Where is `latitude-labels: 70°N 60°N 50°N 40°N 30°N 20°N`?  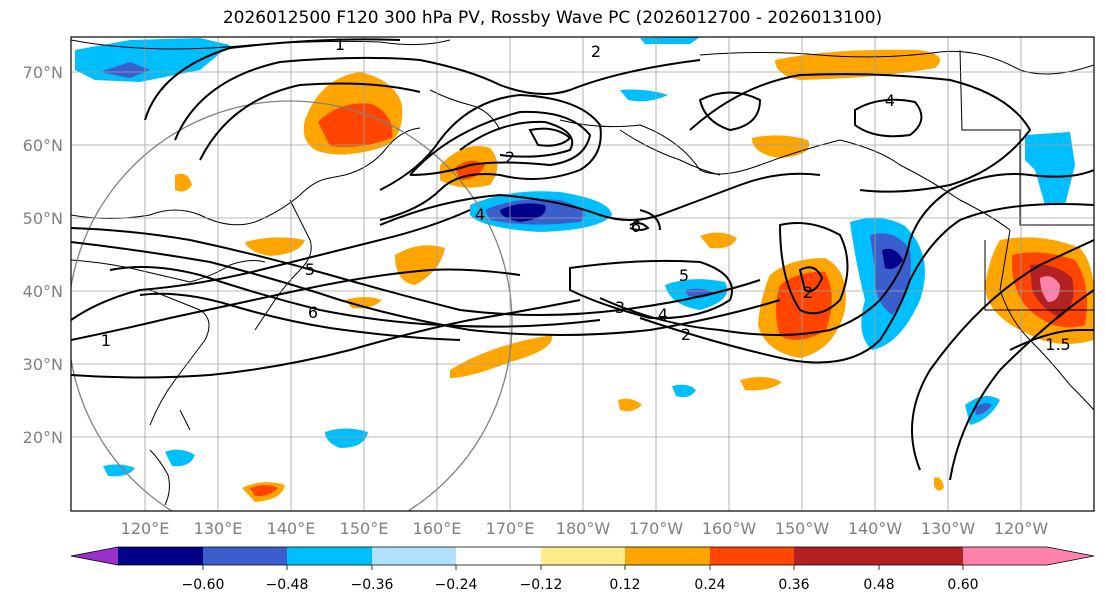 latitude-labels: 70°N 60°N 50°N 40°N 30°N 20°N is located at coordinates (43, 255).